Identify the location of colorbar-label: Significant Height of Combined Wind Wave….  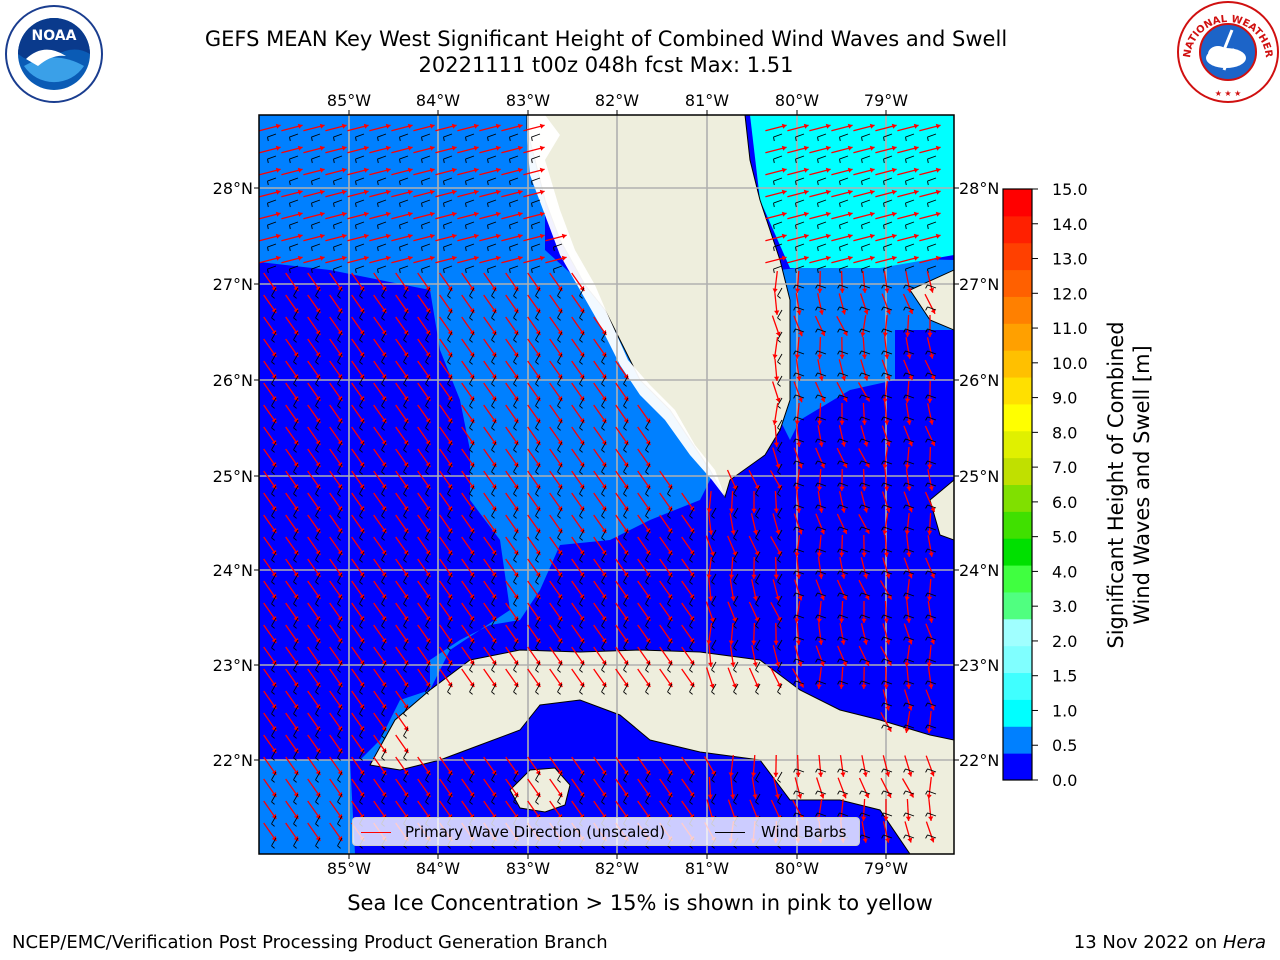
(1129, 485).